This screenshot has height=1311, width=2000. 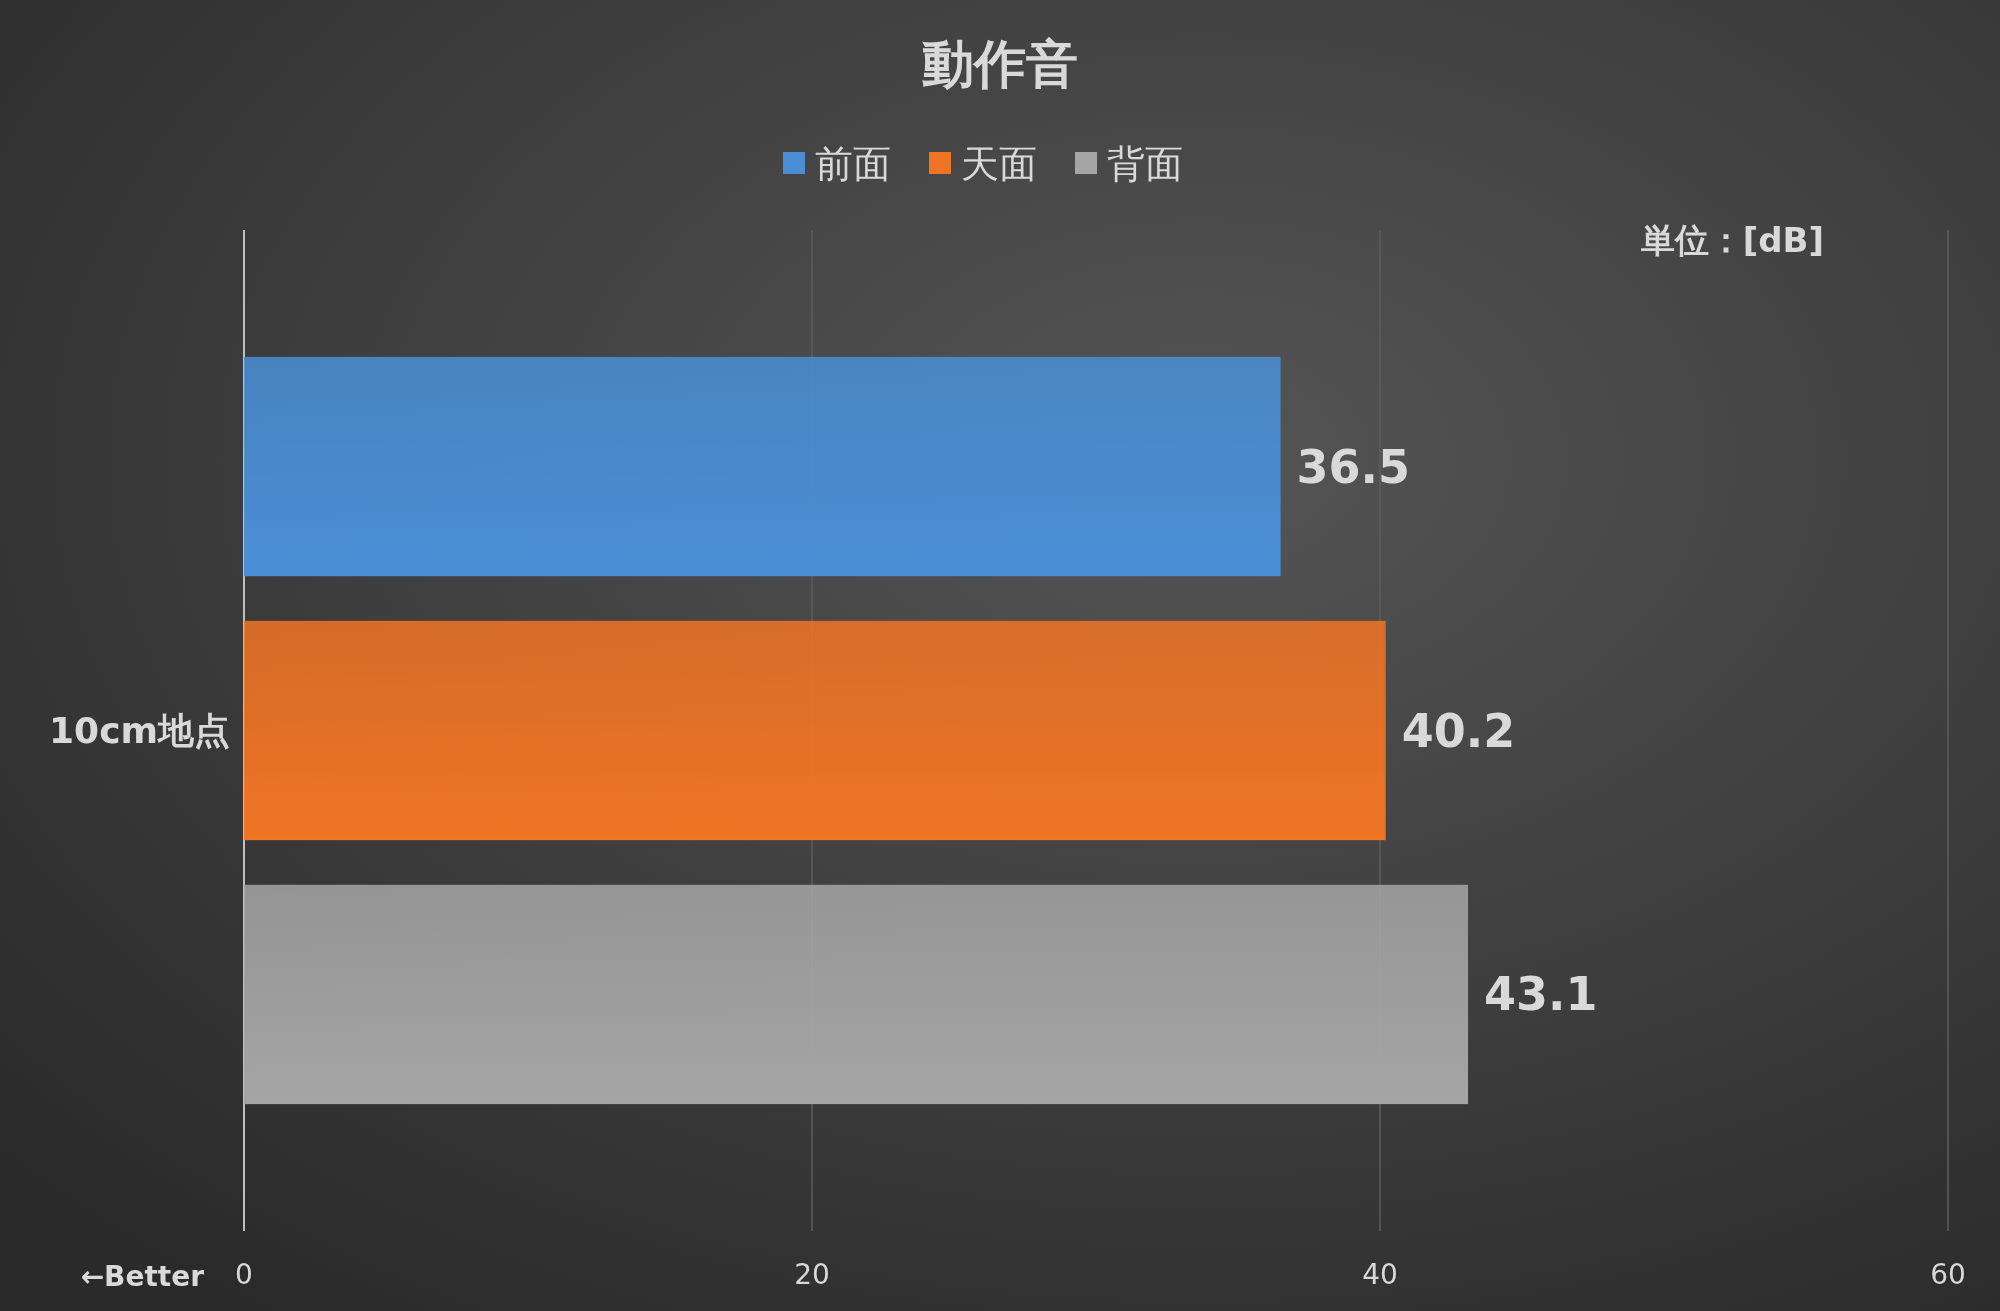 I want to click on chart-title: 動作音, so click(x=1000, y=64).